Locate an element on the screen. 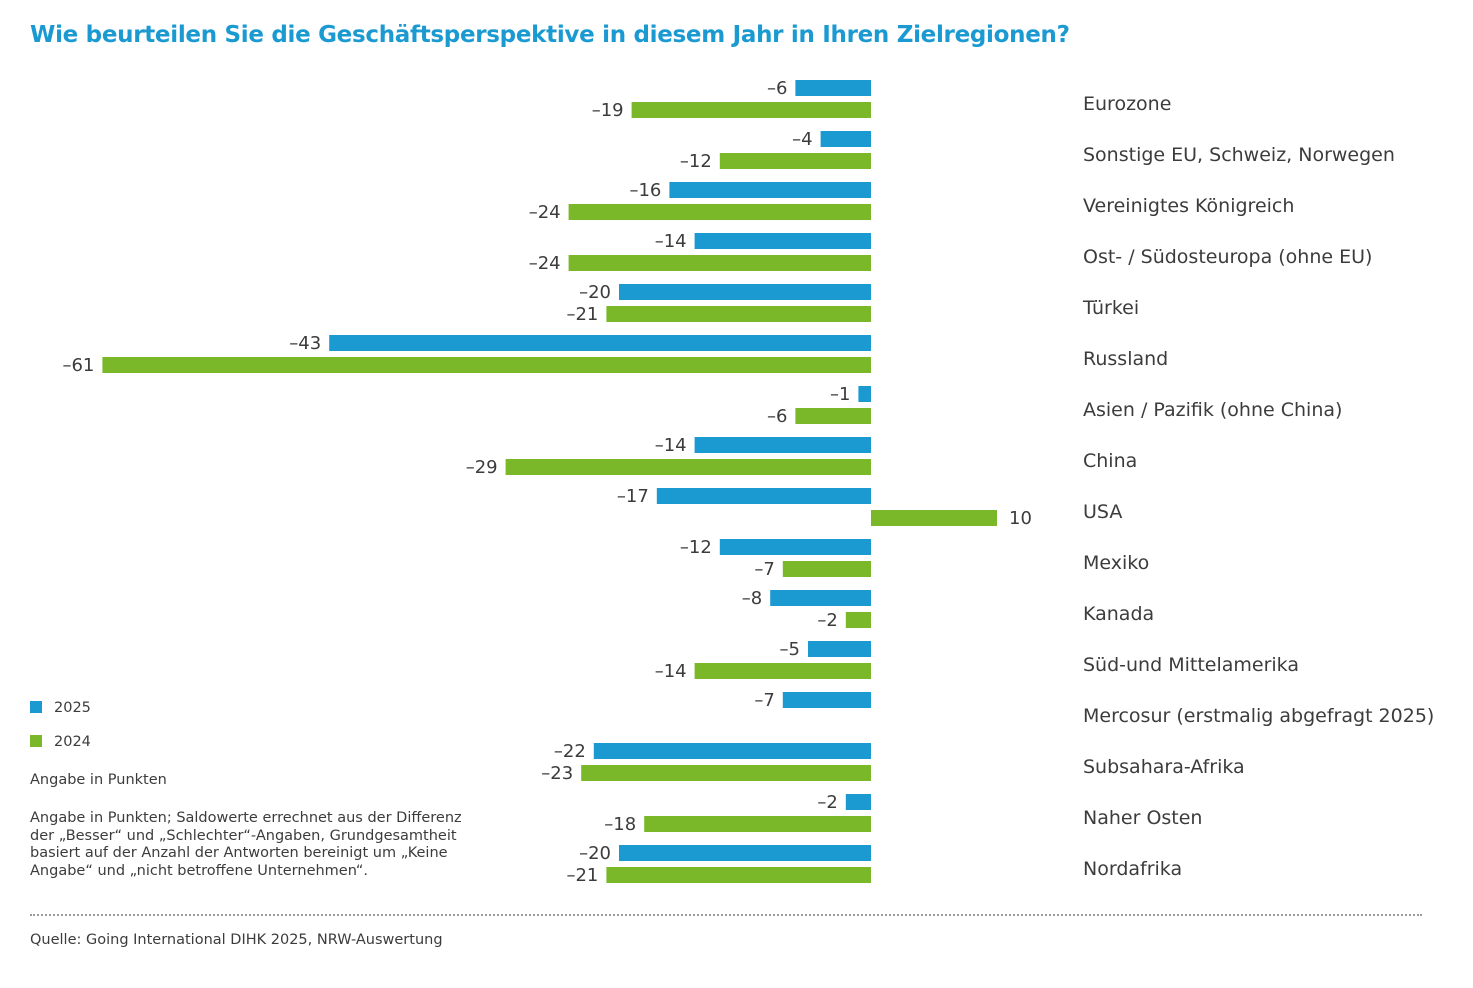 This screenshot has width=1473, height=988. legend-item-2024: 2024 is located at coordinates (60, 742).